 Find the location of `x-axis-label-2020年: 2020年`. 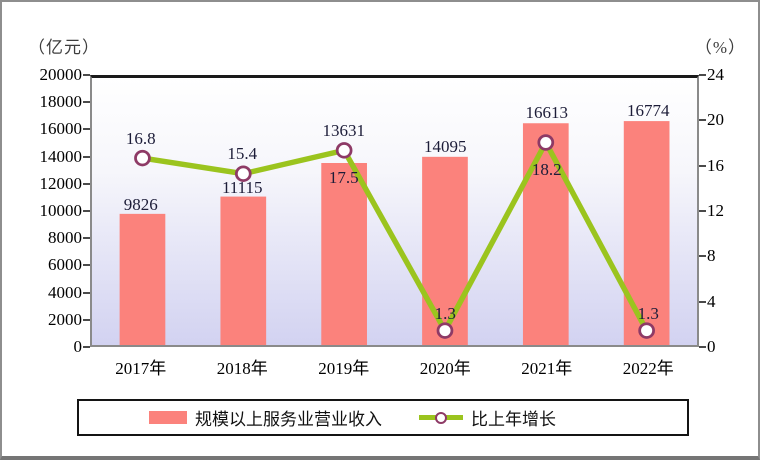

x-axis-label-2020年: 2020年 is located at coordinates (445, 368).